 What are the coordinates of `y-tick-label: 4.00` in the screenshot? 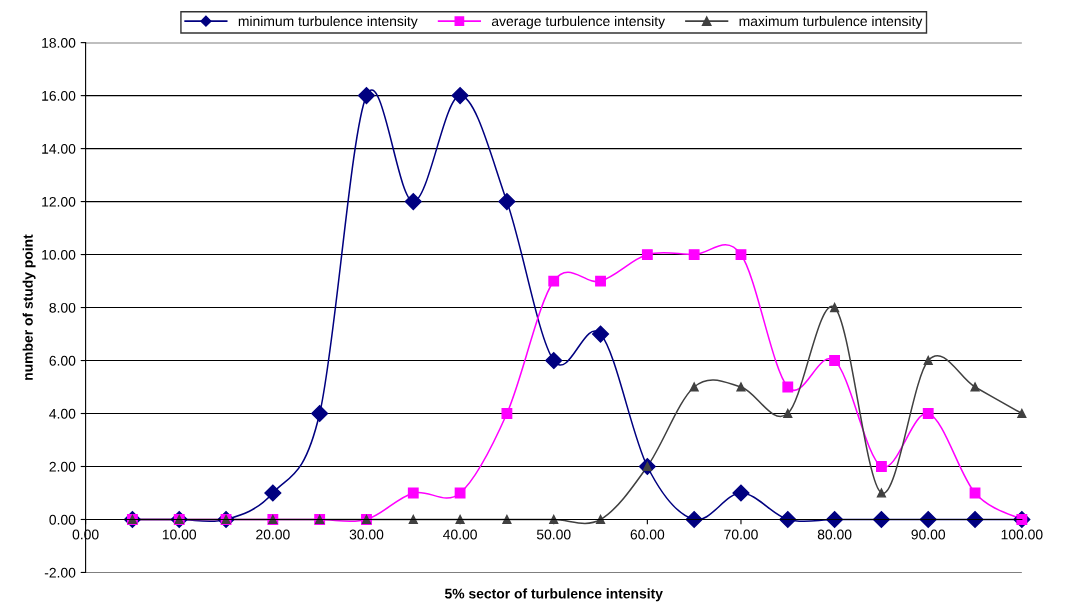 It's located at (62, 413).